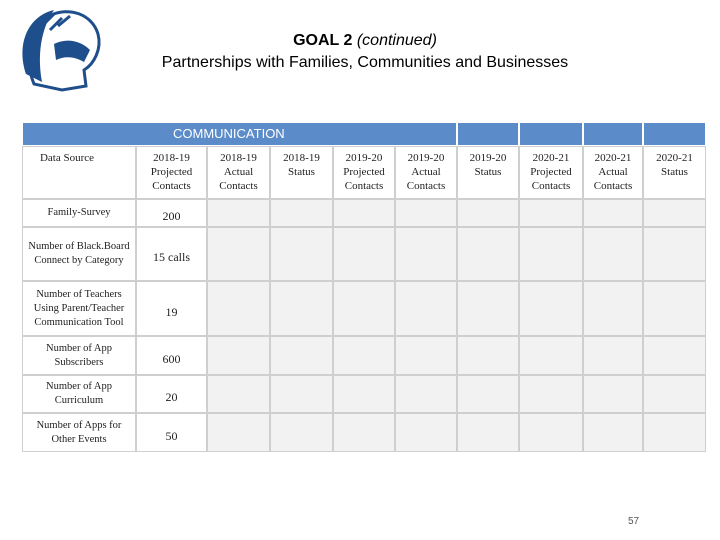 Image resolution: width=720 pixels, height=540 pixels. I want to click on column-header: 2020-21 Projected Contacts, so click(551, 172).